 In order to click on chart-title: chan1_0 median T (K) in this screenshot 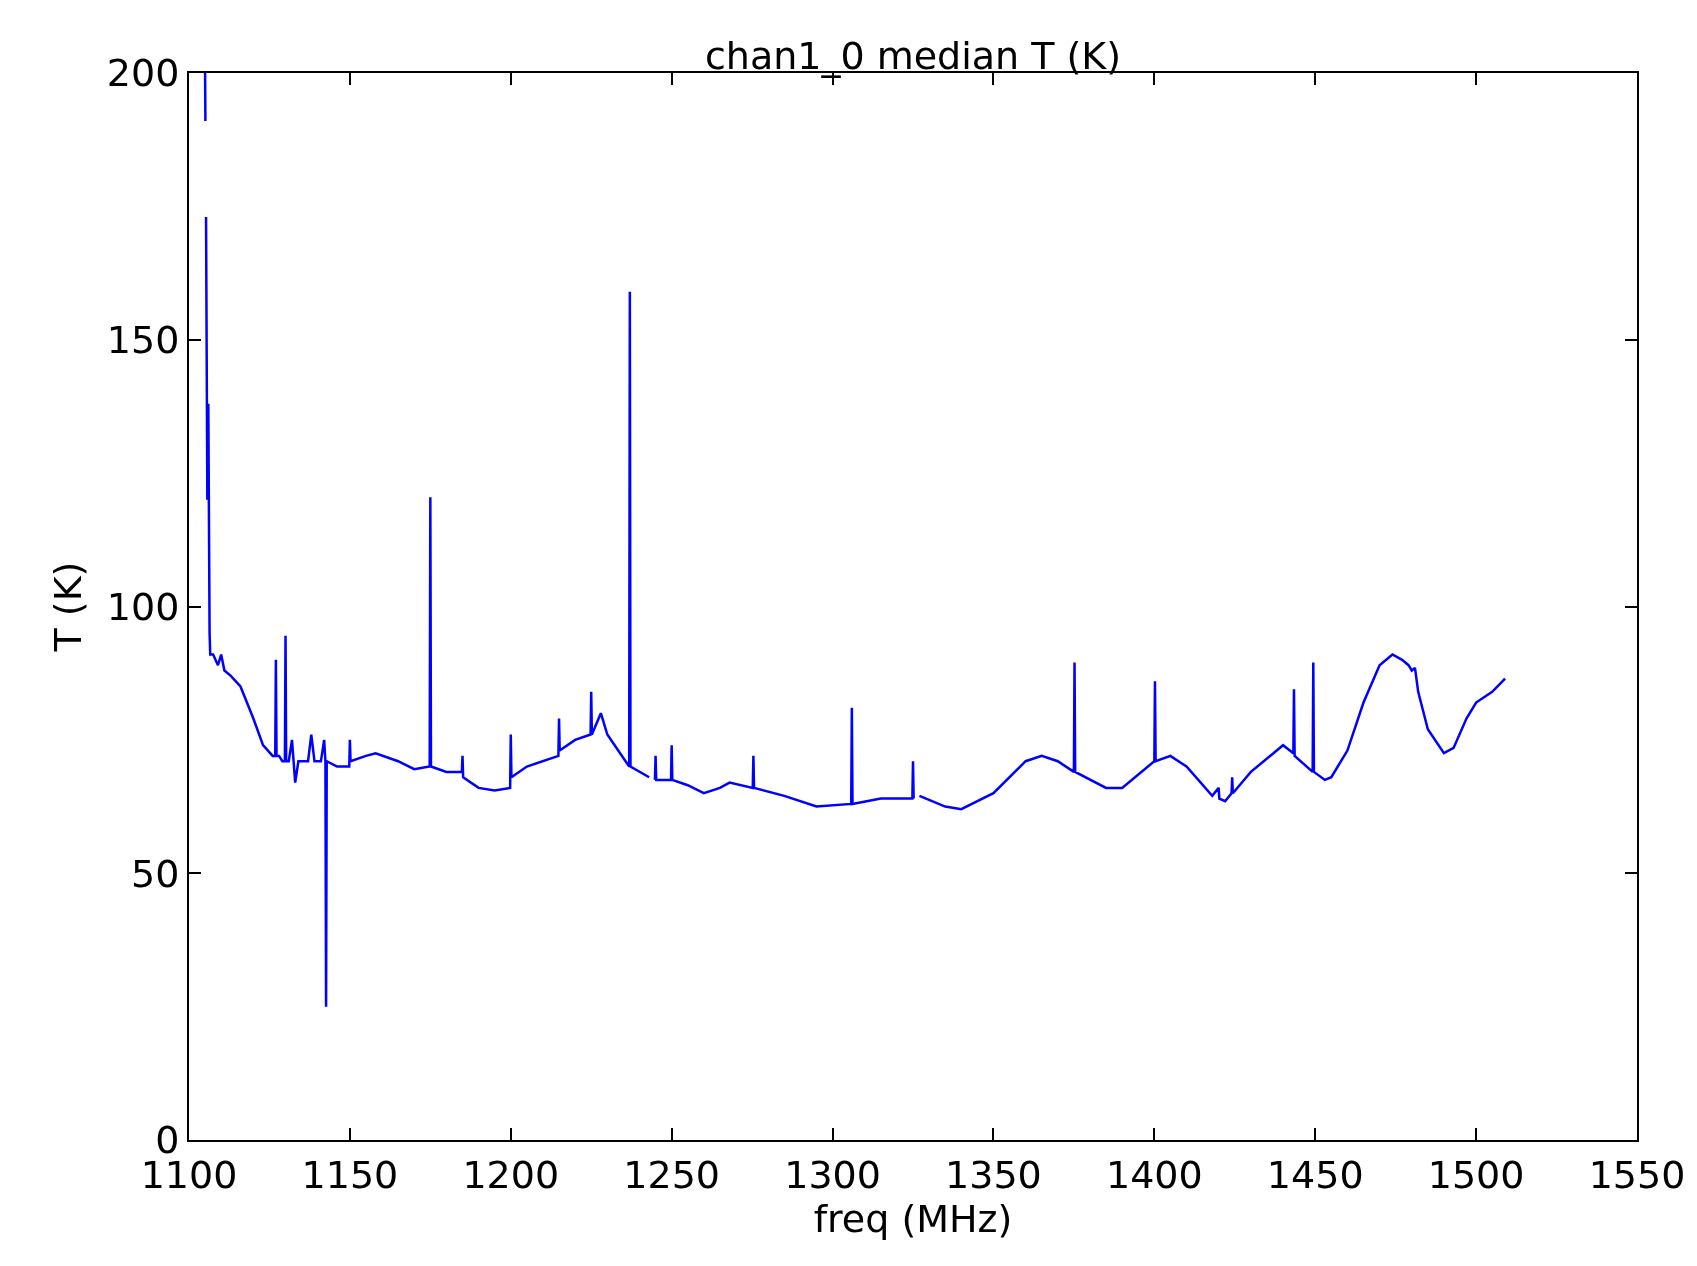, I will do `click(913, 56)`.